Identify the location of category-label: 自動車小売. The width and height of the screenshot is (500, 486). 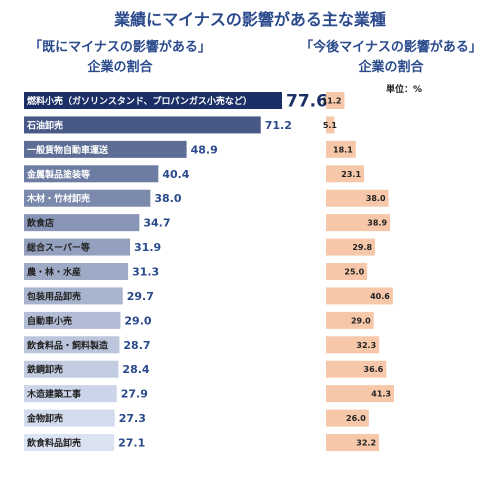
(49, 321).